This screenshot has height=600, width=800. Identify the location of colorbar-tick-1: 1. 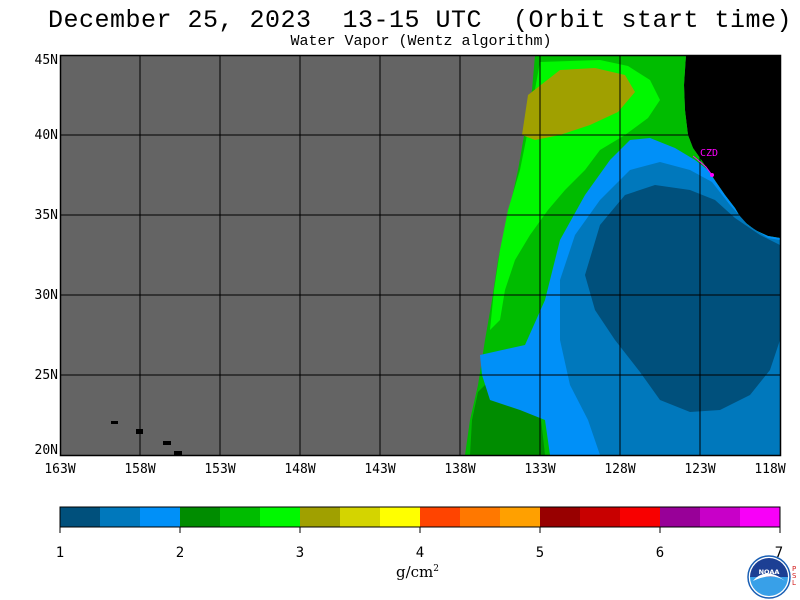
(60, 553).